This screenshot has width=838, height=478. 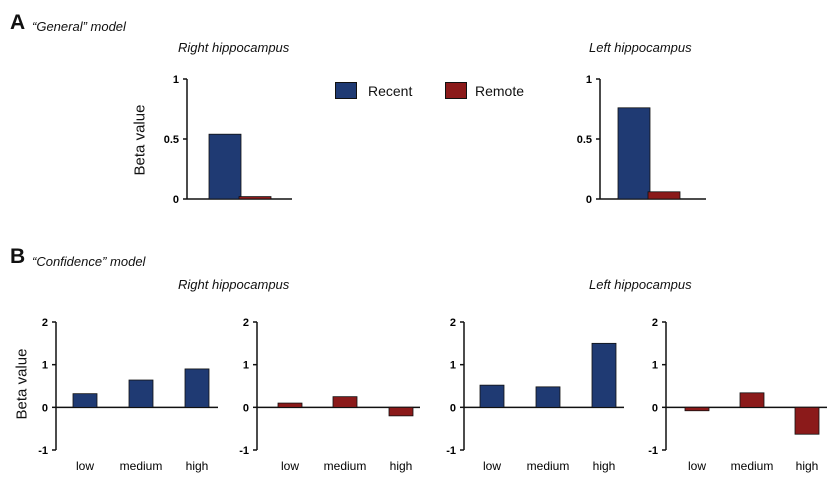 I want to click on legend-remote-label: Remote, so click(x=500, y=91).